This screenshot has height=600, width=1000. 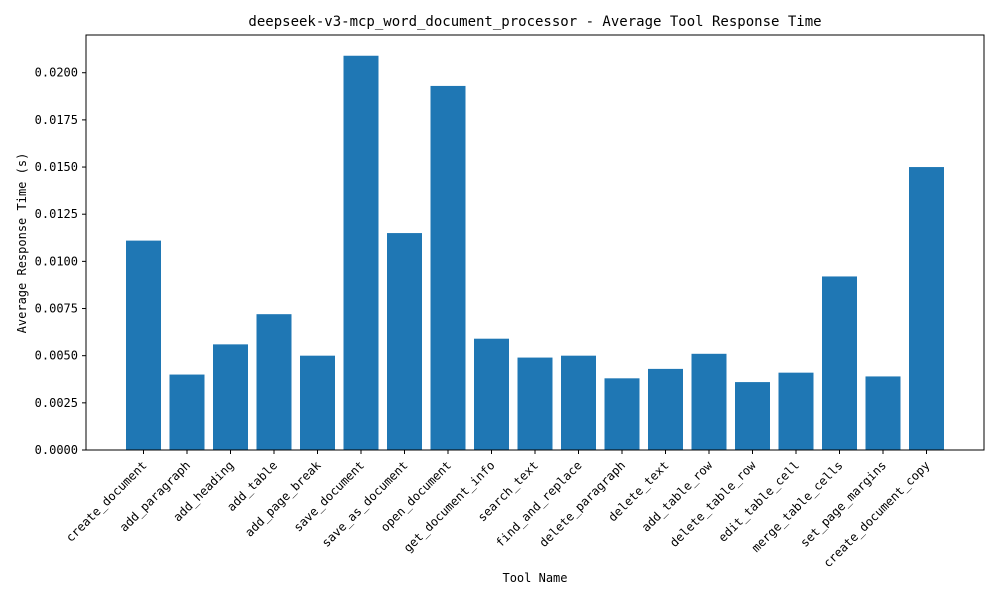 I want to click on y-tick-label: 0.0000, so click(x=56, y=450).